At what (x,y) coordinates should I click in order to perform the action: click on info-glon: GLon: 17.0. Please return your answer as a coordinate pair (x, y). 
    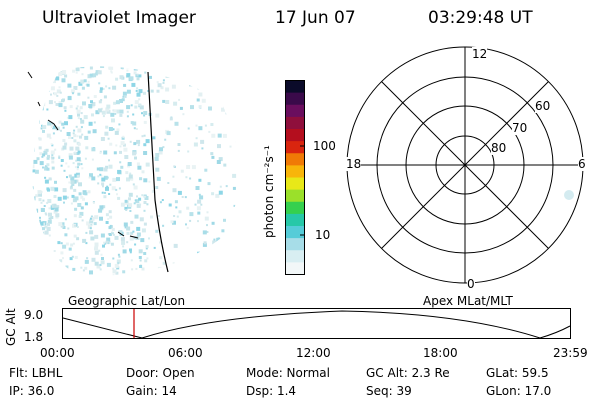
    Looking at the image, I should click on (519, 391).